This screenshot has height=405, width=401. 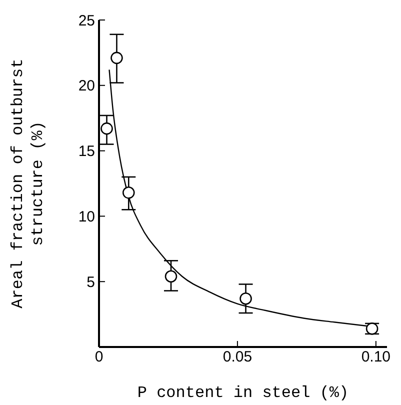 What do you see at coordinates (237, 357) in the screenshot?
I see `x-tick-label: 0.05` at bounding box center [237, 357].